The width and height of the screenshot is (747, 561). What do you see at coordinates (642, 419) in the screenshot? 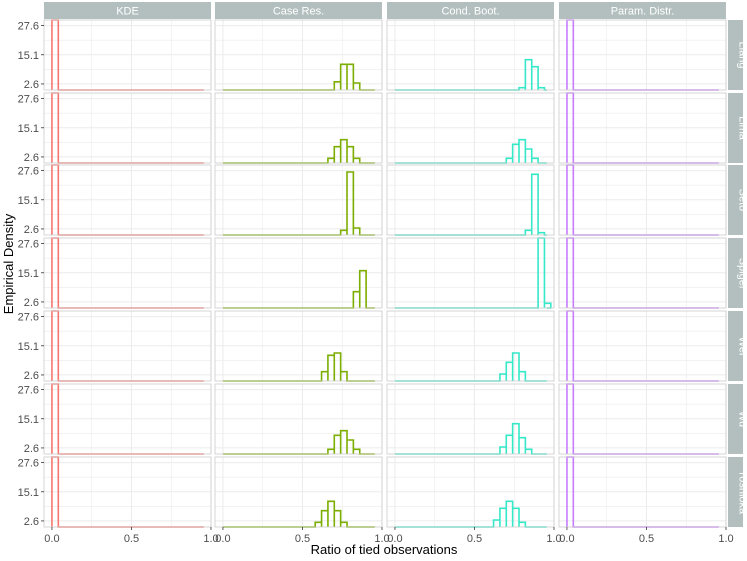
I see `panel-wu-param-distr` at bounding box center [642, 419].